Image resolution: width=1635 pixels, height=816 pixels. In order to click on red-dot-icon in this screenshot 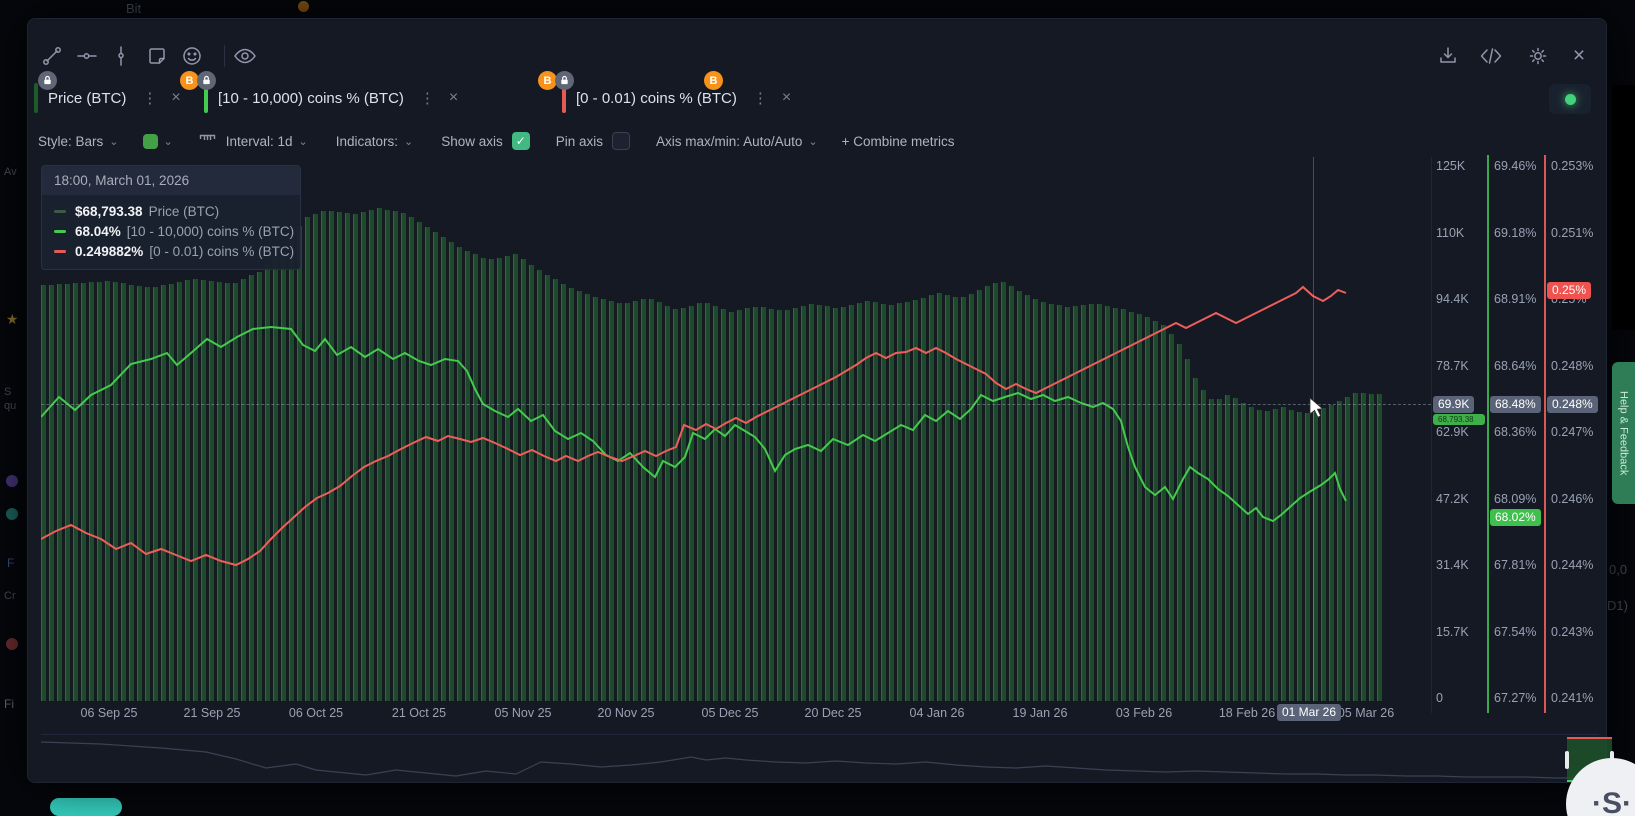, I will do `click(12, 644)`.